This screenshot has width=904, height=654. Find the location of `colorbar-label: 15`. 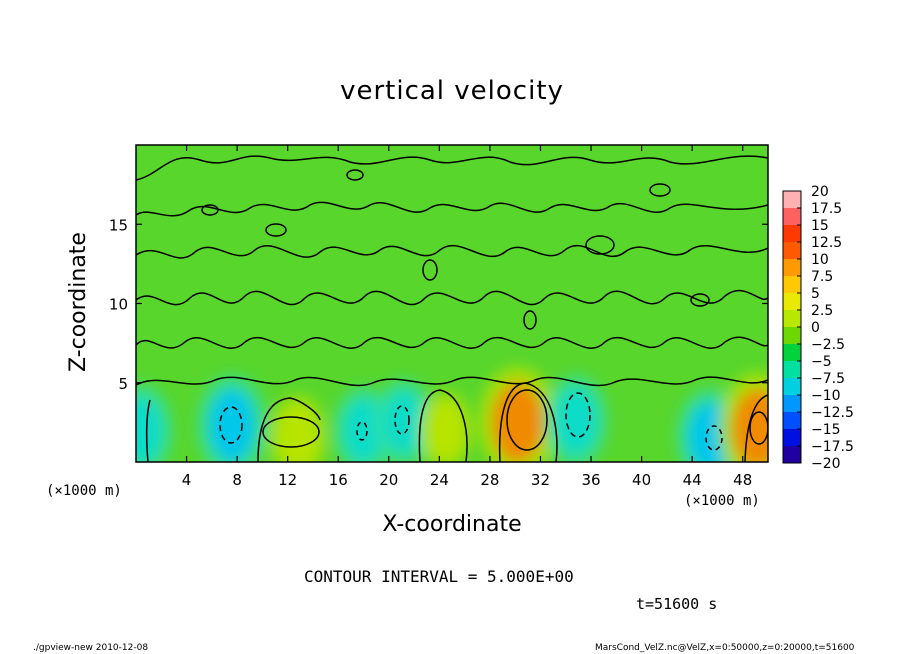

colorbar-label: 15 is located at coordinates (820, 226).